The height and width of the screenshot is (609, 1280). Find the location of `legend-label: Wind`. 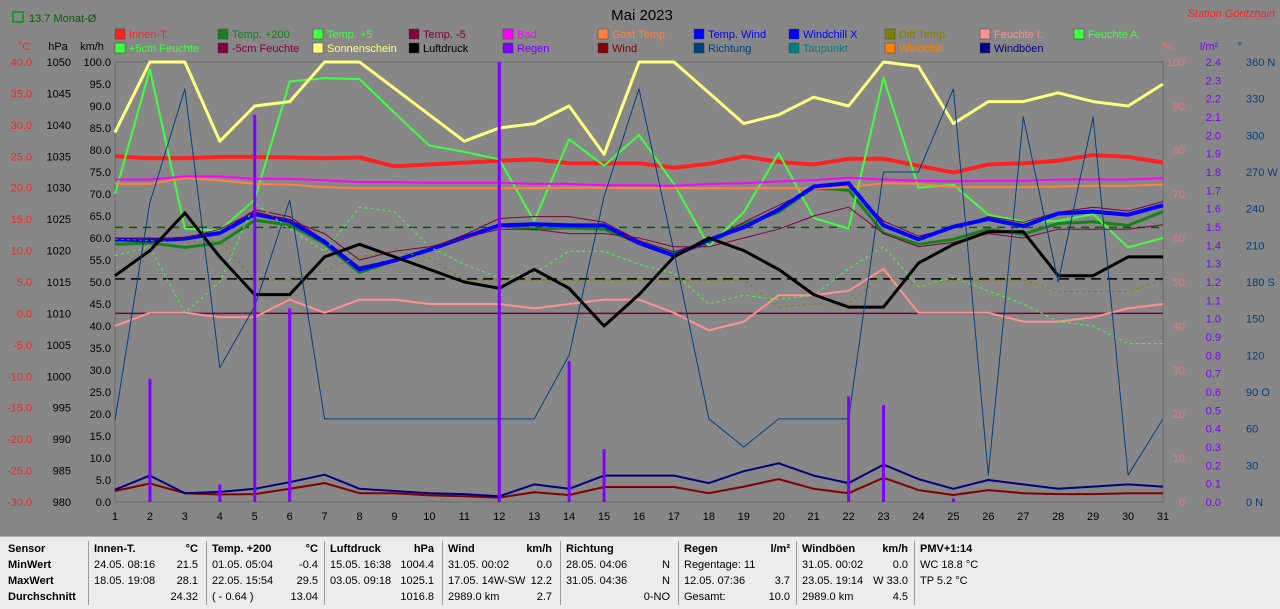

legend-label: Wind is located at coordinates (624, 49).